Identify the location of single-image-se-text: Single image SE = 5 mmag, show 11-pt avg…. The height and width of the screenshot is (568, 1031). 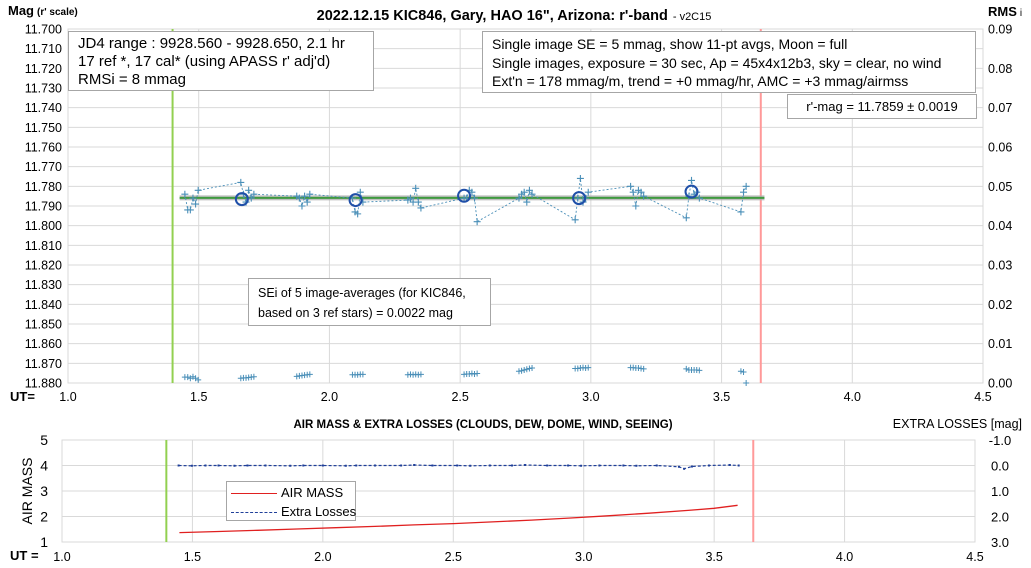
(670, 44).